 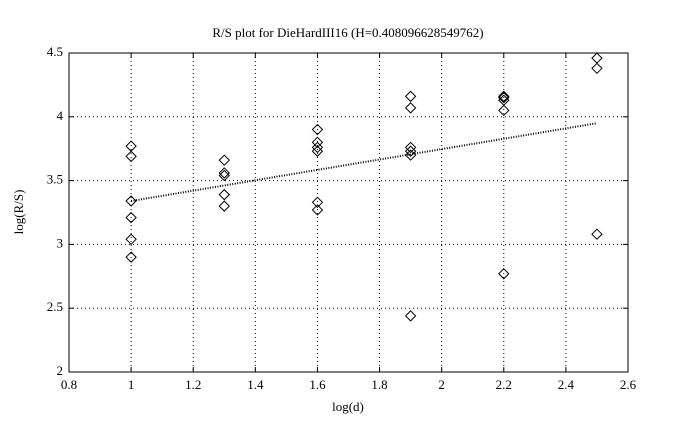 I want to click on x-tick-label: 0.8, so click(x=69, y=384).